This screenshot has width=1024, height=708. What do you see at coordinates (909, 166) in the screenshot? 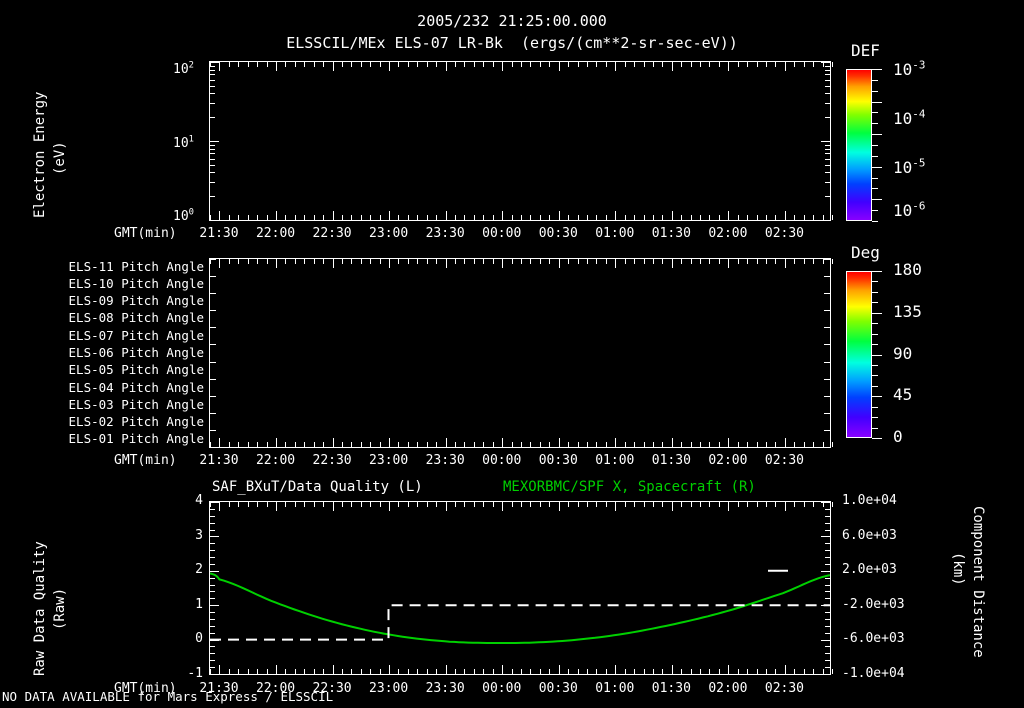
I see `def-colorbar-label-1e-5: 10⁻⁵` at bounding box center [909, 166].